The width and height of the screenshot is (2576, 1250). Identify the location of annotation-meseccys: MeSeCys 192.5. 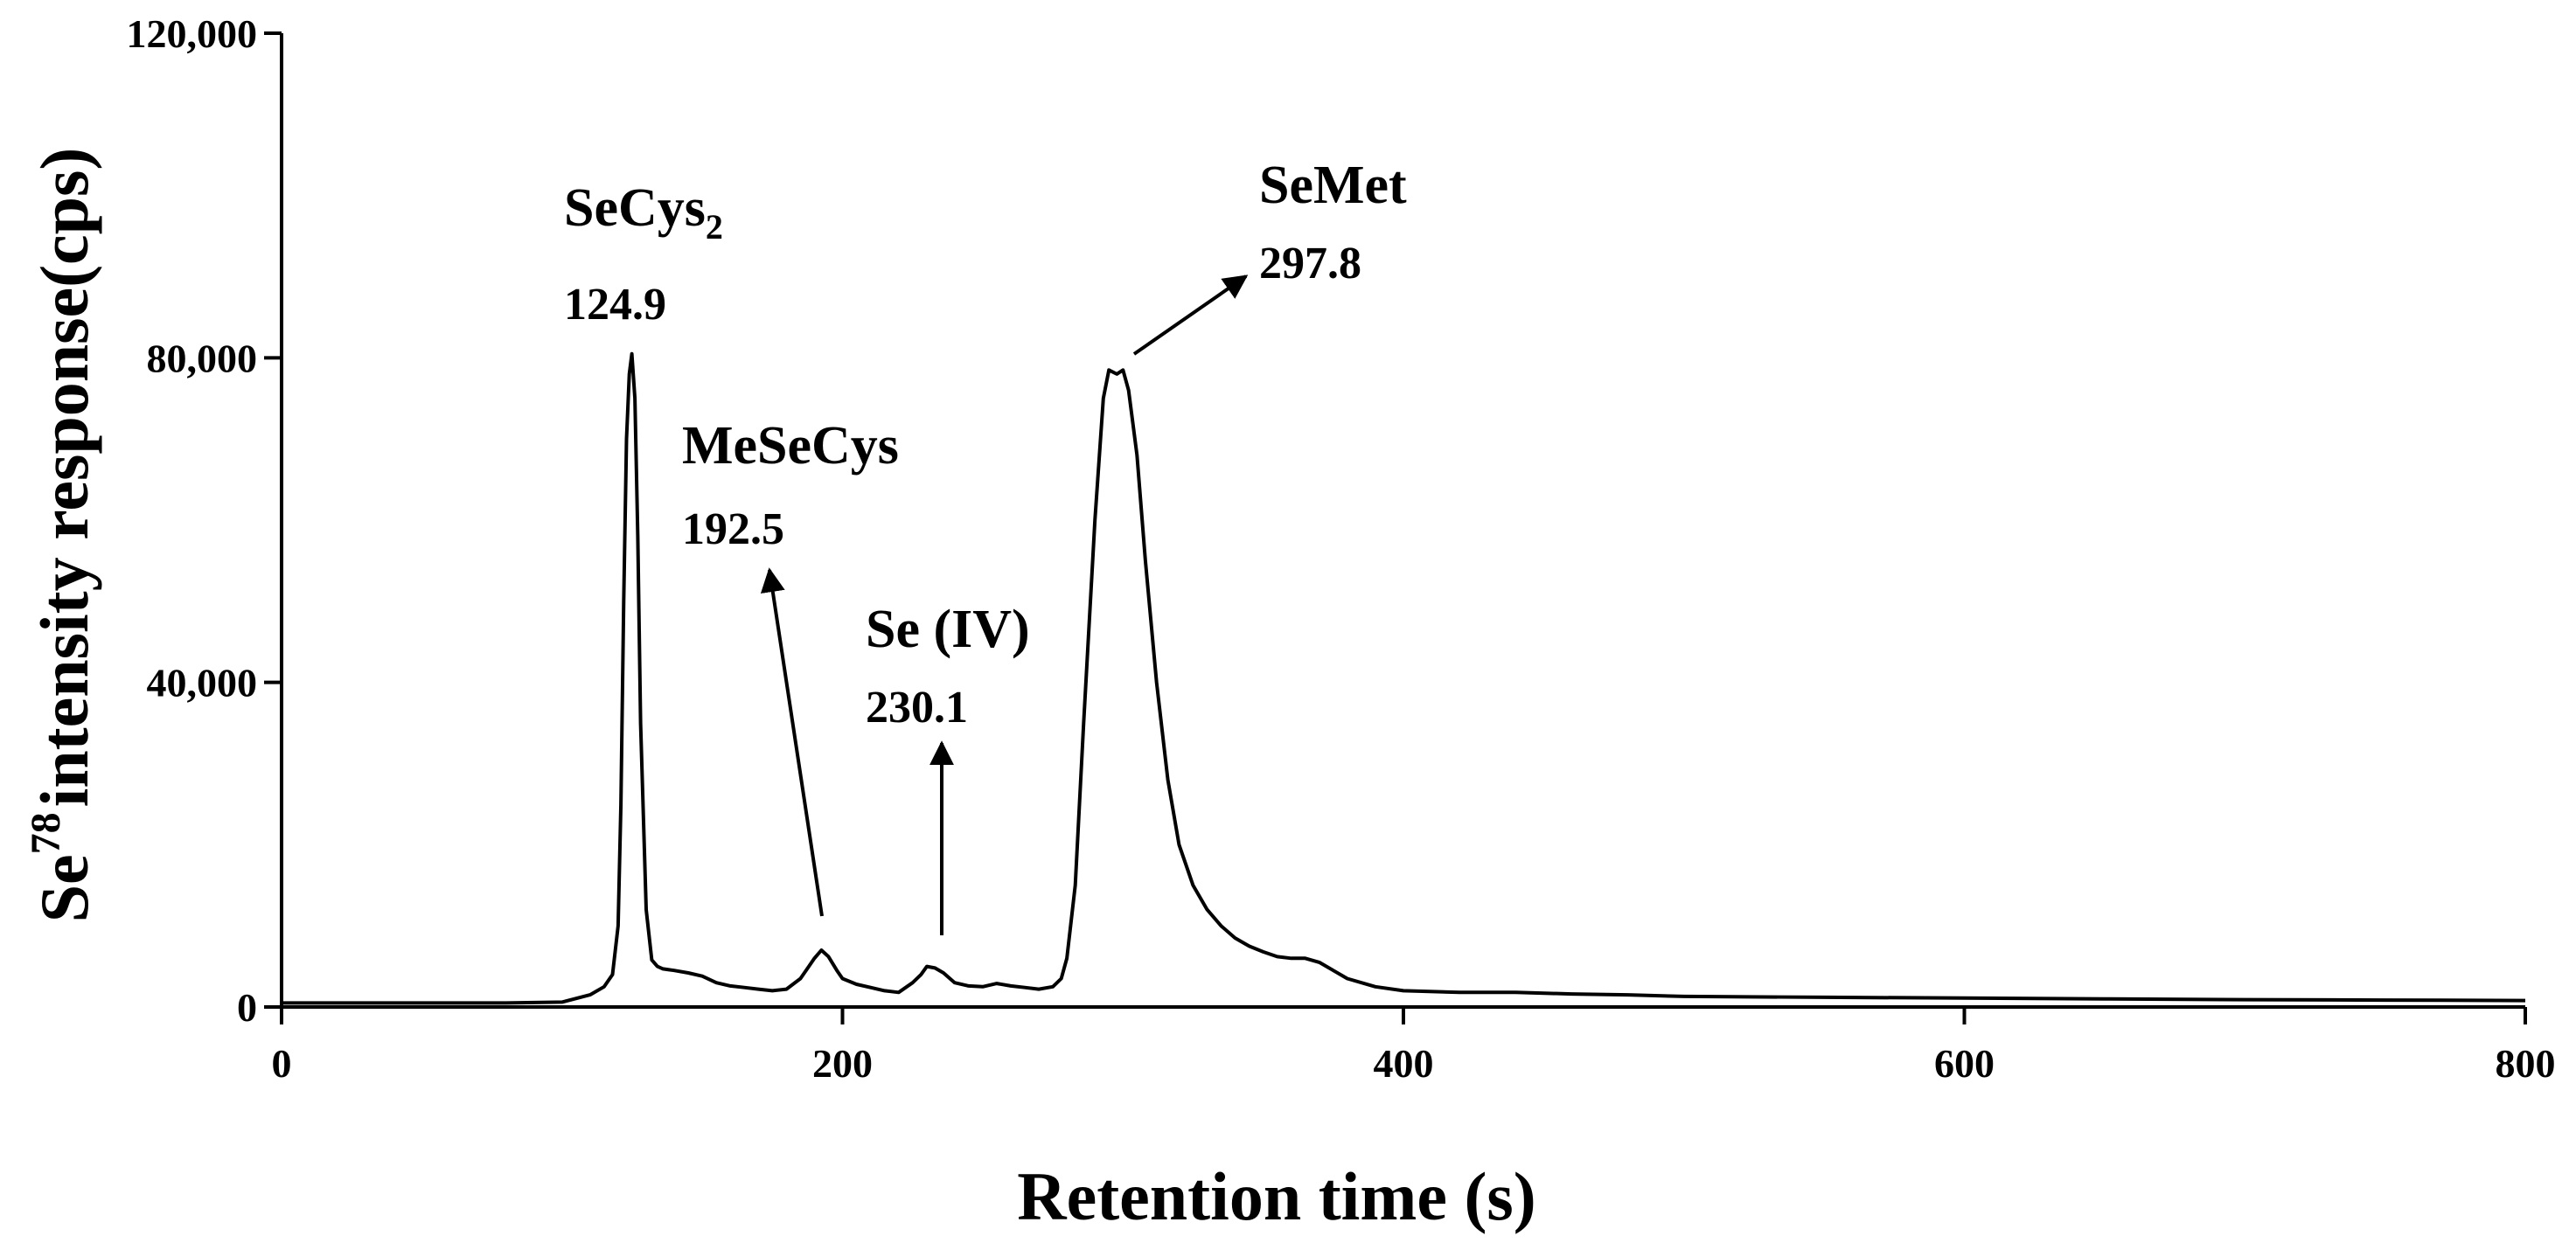
(790, 666).